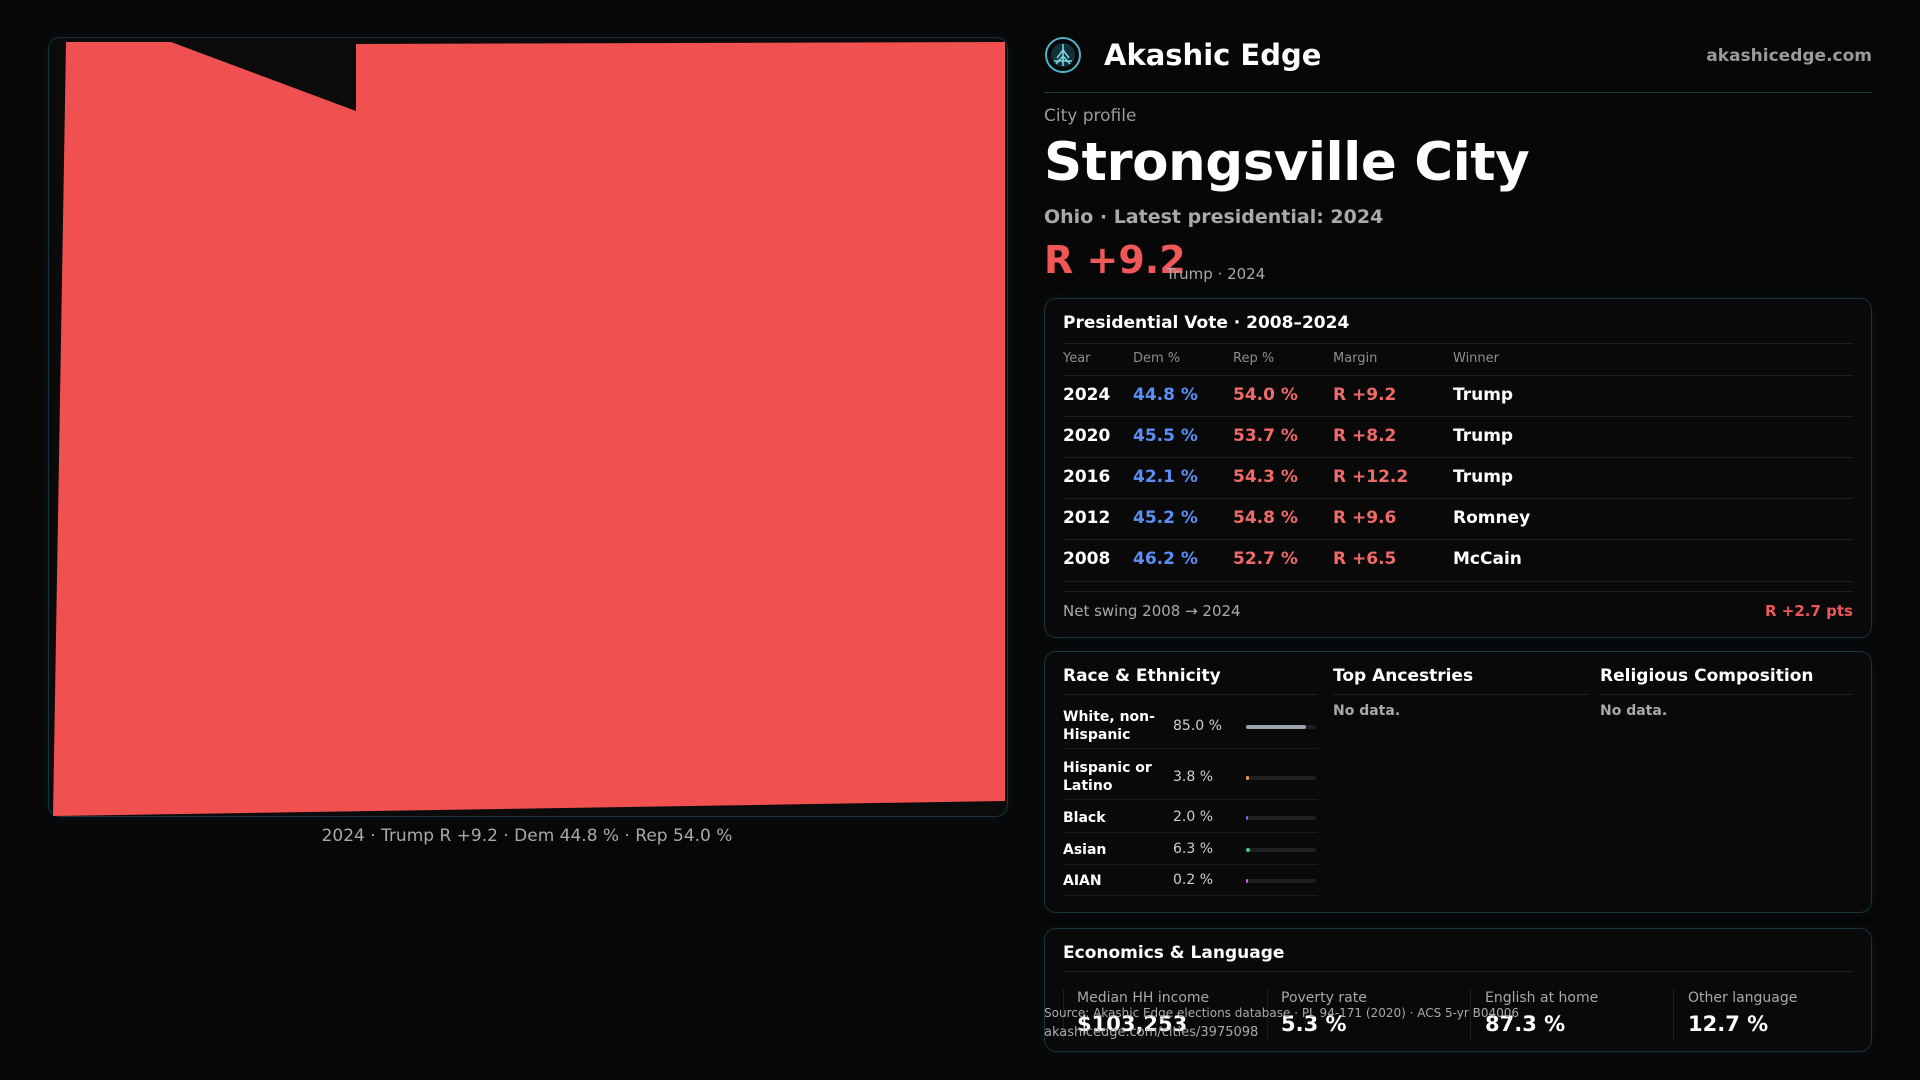 This screenshot has width=1920, height=1080. Describe the element at coordinates (1265, 436) in the screenshot. I see `row-rep: 53.7 %` at that location.